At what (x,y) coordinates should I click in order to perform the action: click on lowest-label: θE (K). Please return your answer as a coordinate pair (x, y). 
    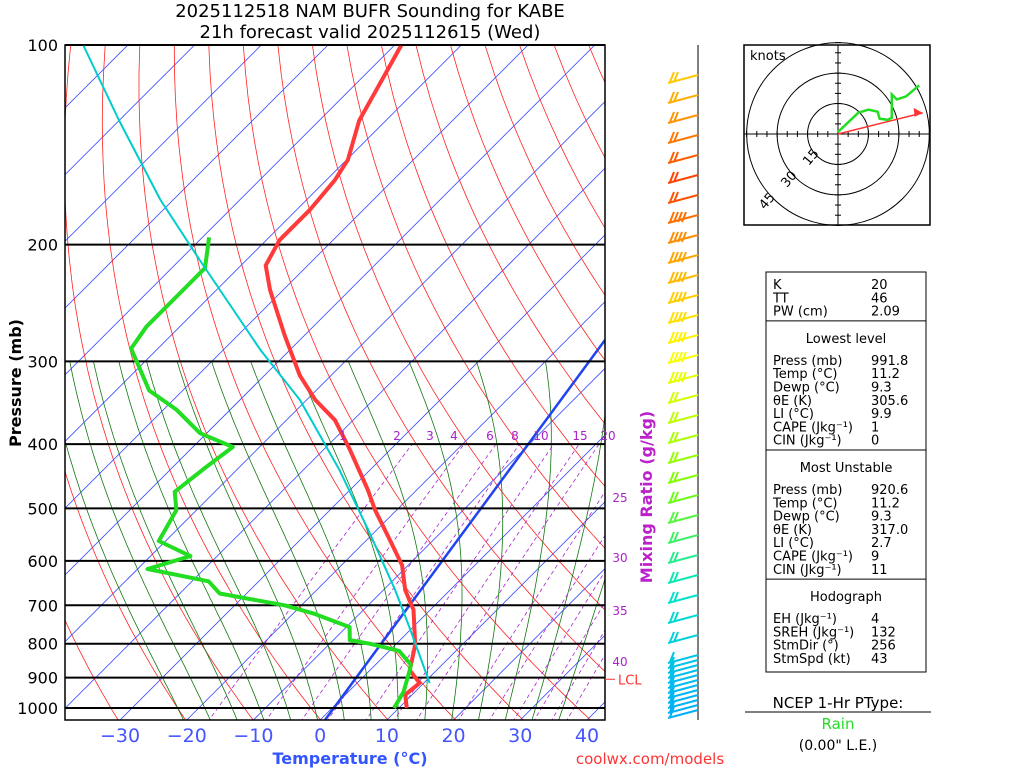
    Looking at the image, I should click on (792, 401).